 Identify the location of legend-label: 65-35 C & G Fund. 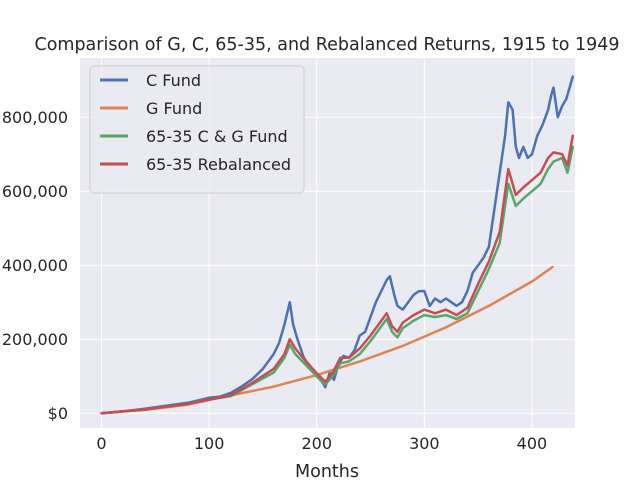
(217, 136).